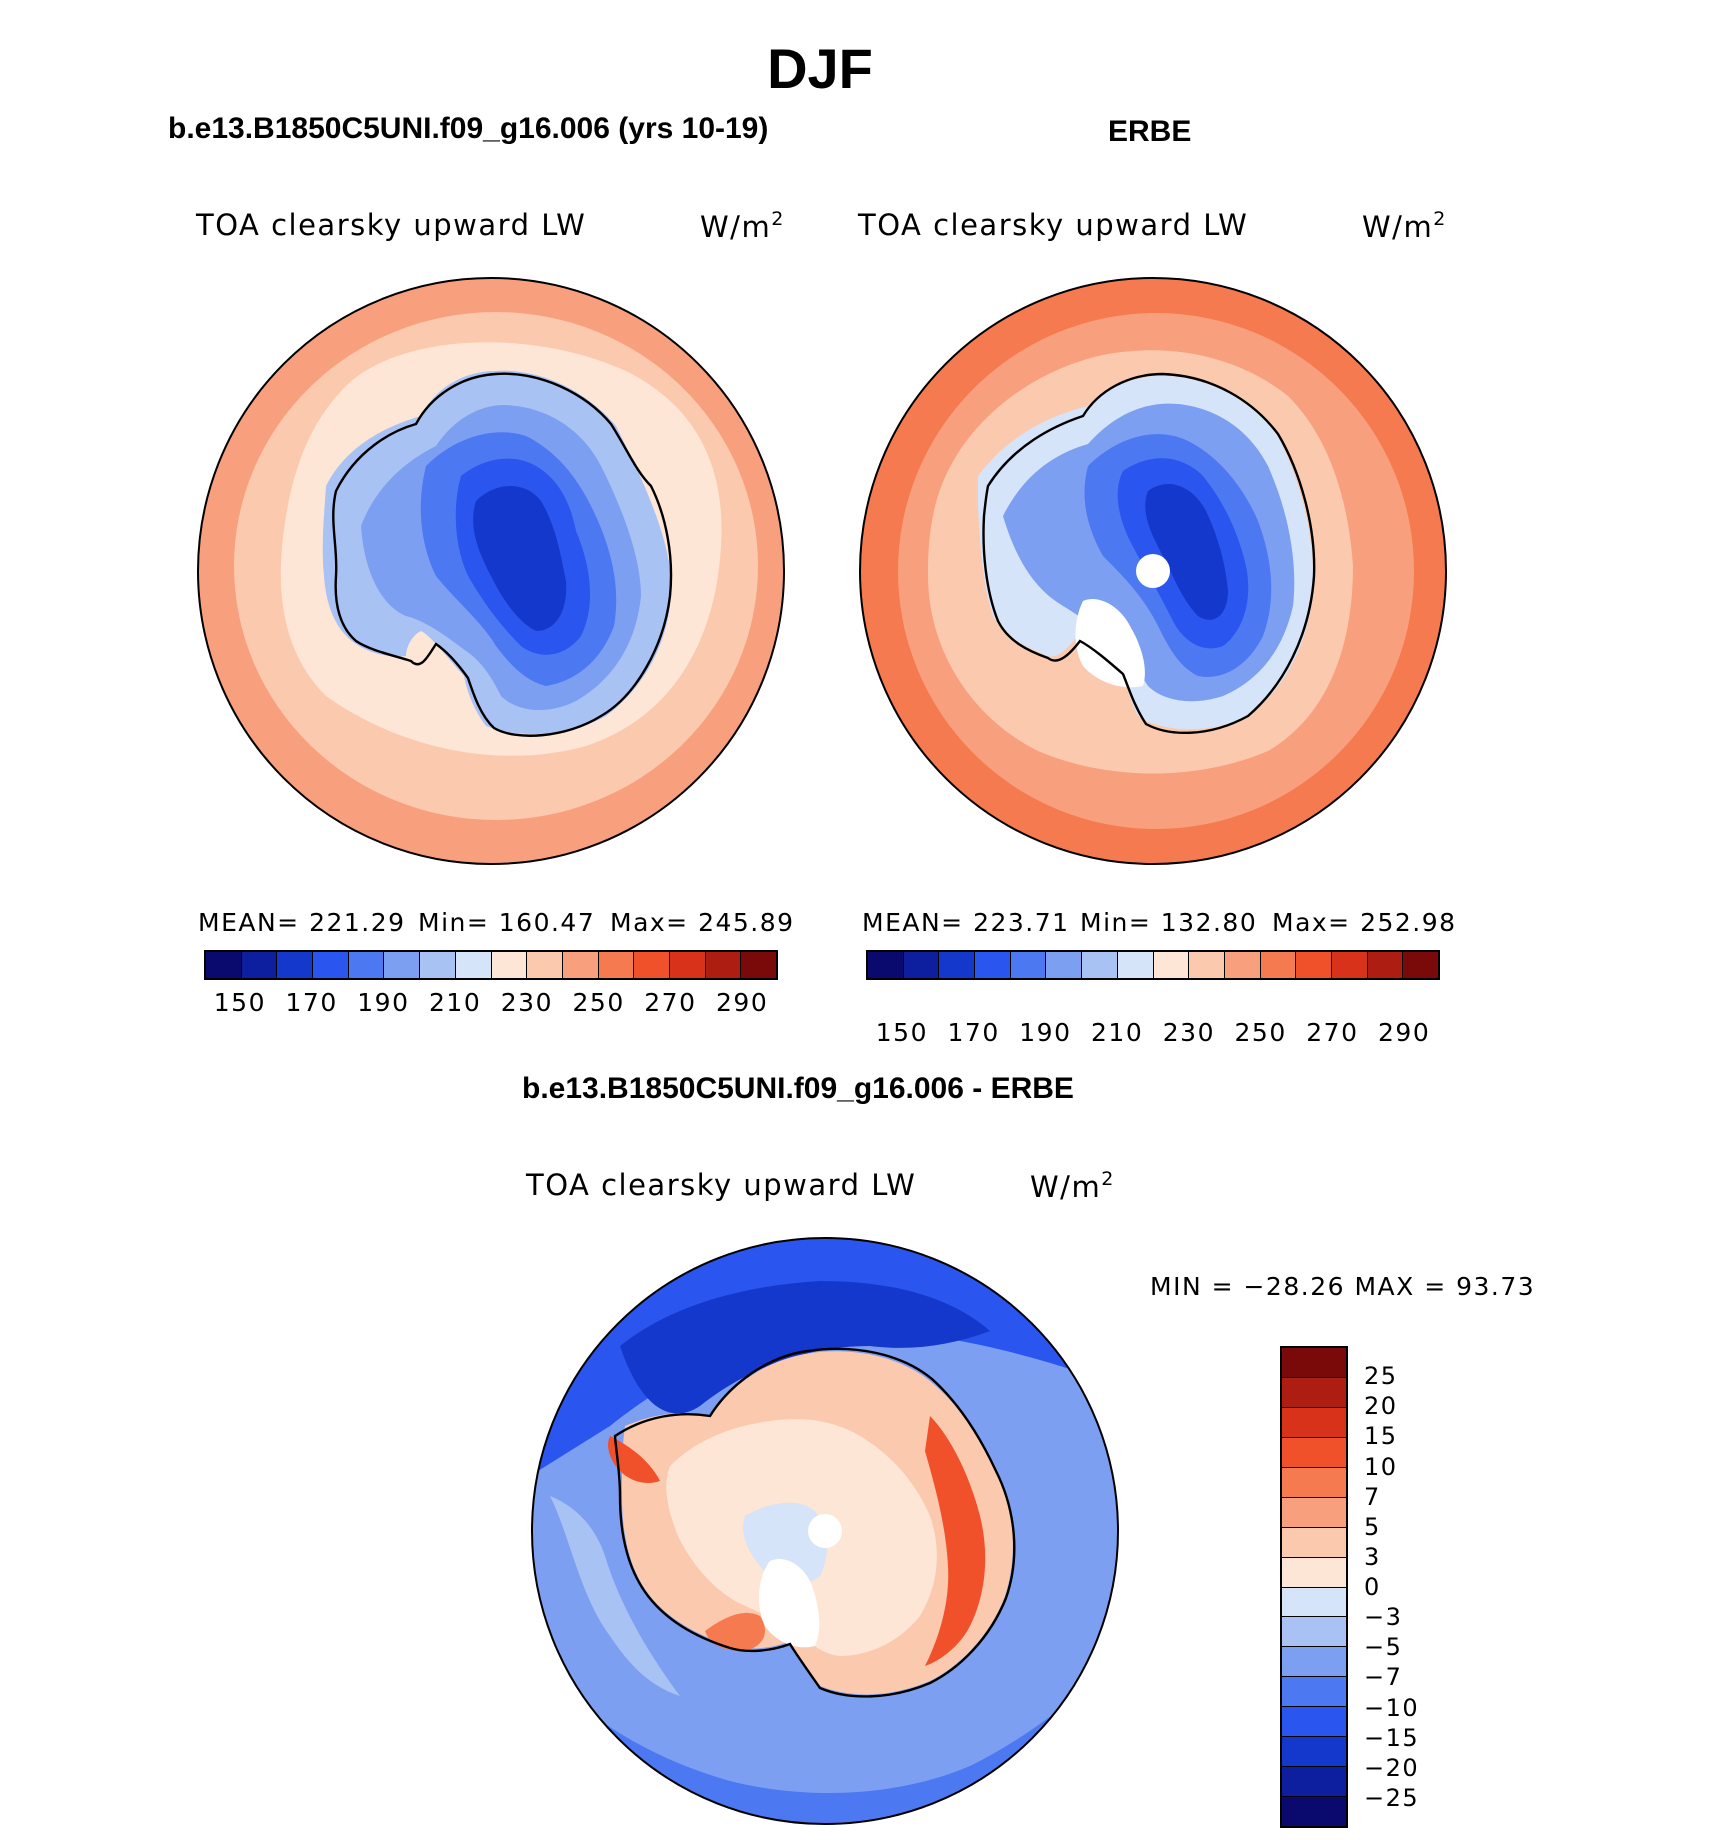 This screenshot has width=1710, height=1840. Describe the element at coordinates (1392, 1797) in the screenshot. I see `diff-colorbar-tick-label: −25` at that location.